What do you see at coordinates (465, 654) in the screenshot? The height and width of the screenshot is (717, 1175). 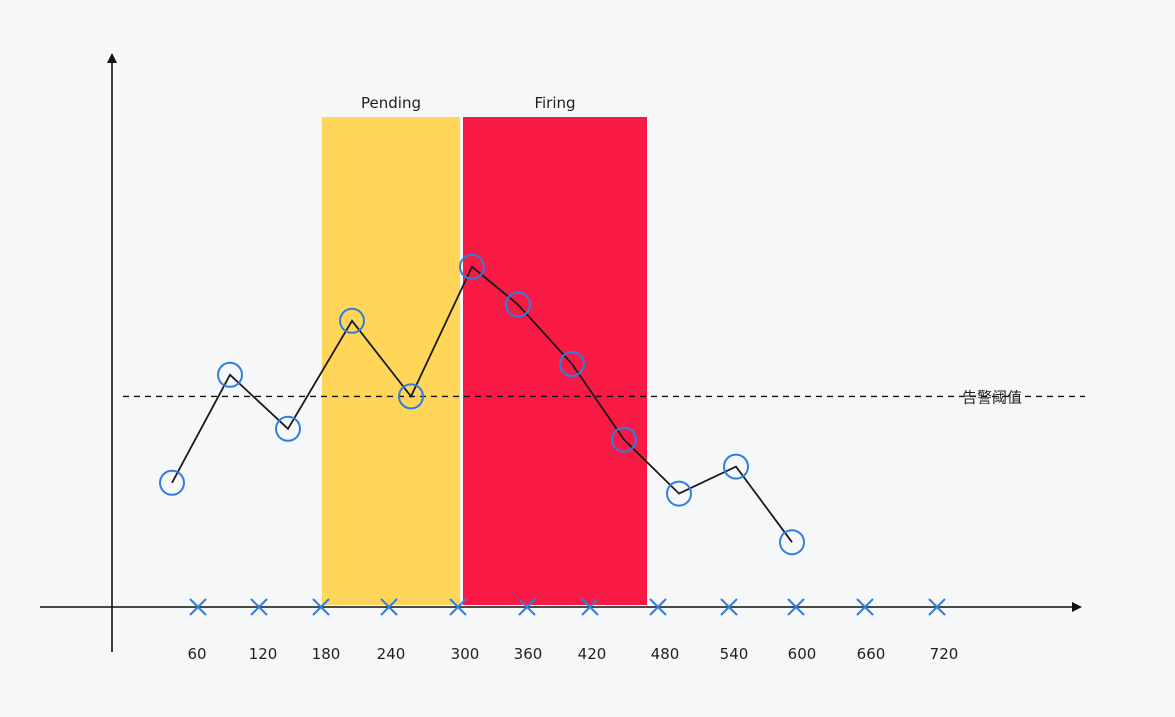 I see `tick-label: 300` at bounding box center [465, 654].